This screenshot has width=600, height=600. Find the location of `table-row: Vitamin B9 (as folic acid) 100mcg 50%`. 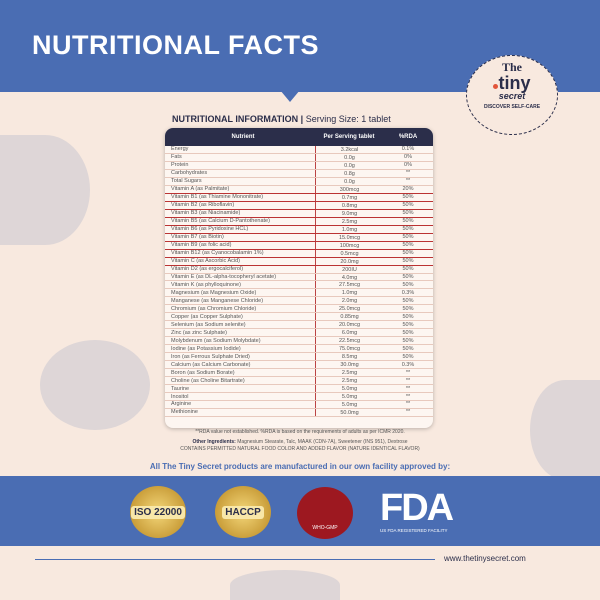

table-row: Vitamin B9 (as folic acid) 100mcg 50% is located at coordinates (299, 245).